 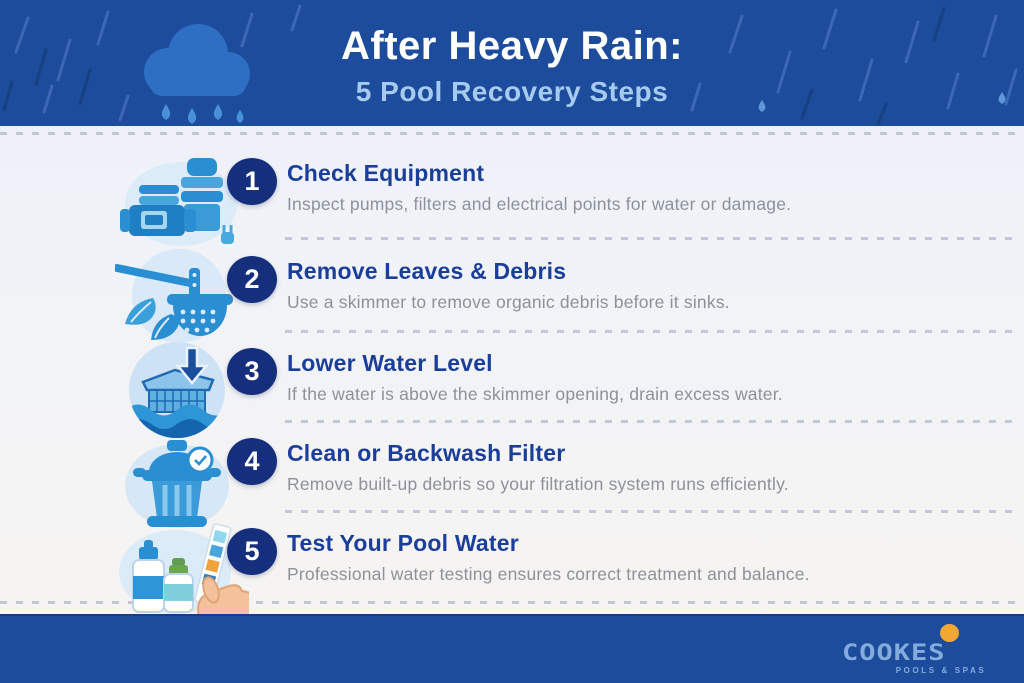 What do you see at coordinates (403, 543) in the screenshot?
I see `step-title: Test Your Pool Water` at bounding box center [403, 543].